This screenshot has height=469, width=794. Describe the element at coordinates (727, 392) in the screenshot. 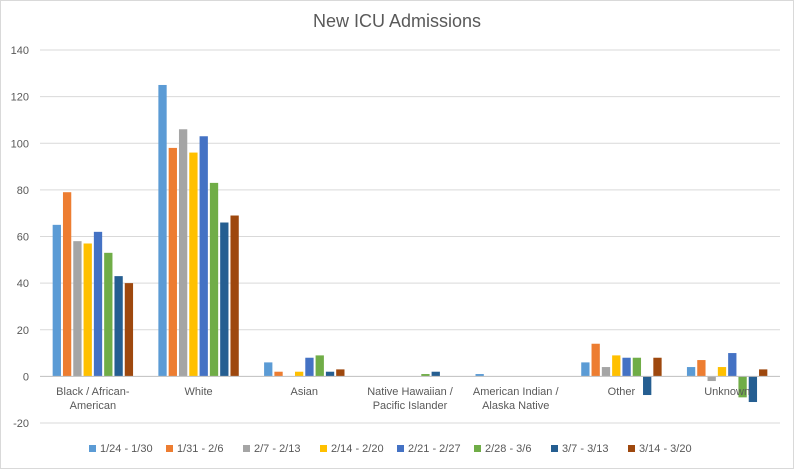

I see `category-label: Unknown` at that location.